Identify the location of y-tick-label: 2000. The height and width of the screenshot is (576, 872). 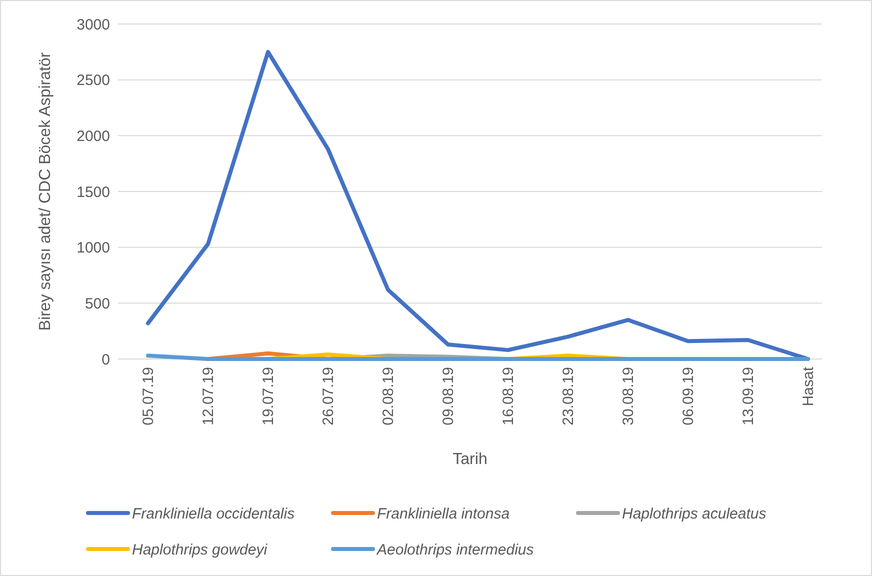
(93, 136).